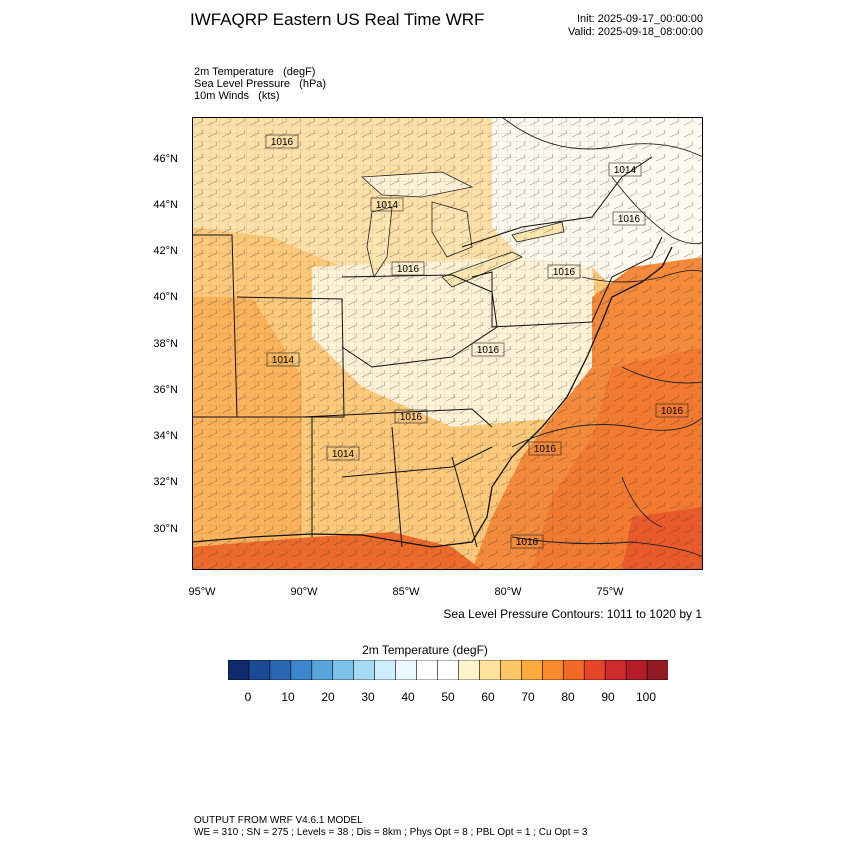 The height and width of the screenshot is (850, 850). What do you see at coordinates (640, 19) in the screenshot?
I see `init-time: Init: 2025-09-17_00:00:00` at bounding box center [640, 19].